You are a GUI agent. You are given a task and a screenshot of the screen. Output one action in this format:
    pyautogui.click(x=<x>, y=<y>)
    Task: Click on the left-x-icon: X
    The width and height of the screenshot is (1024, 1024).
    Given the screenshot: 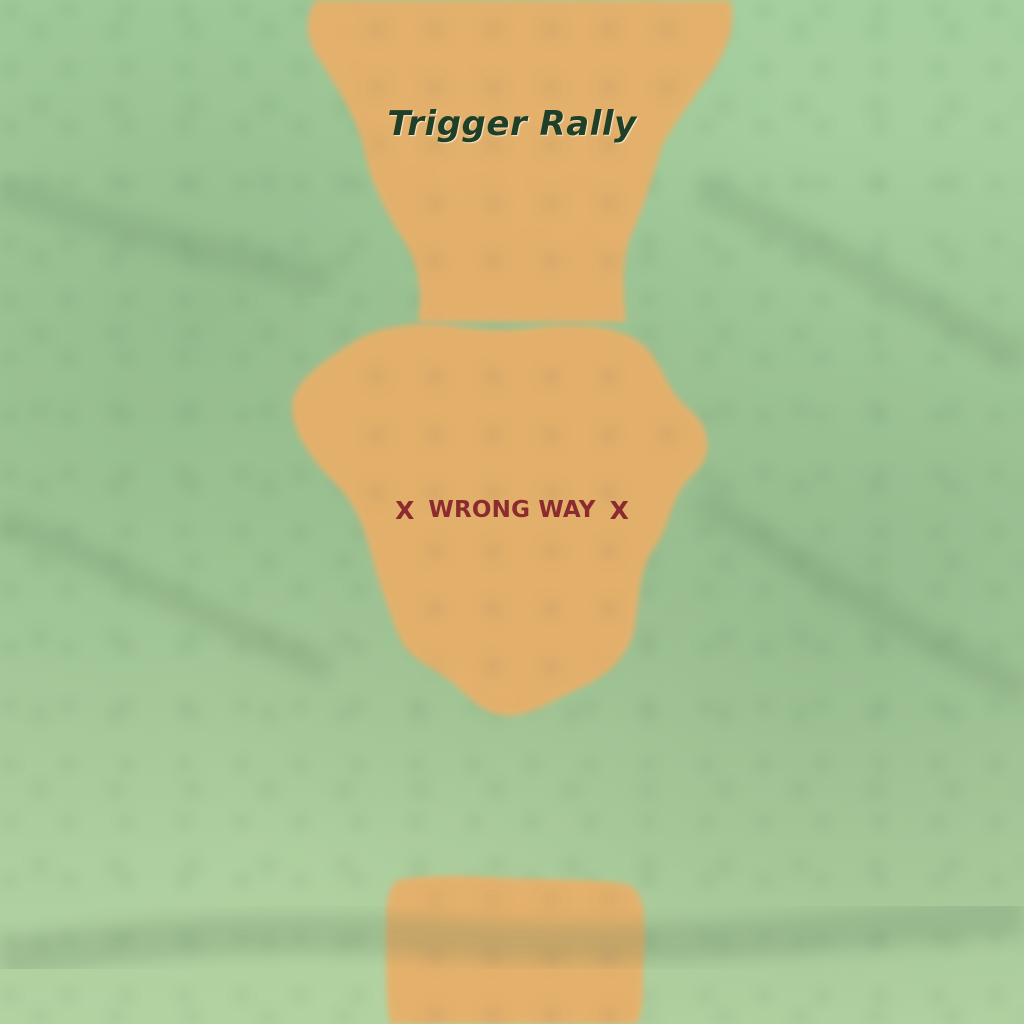 What is the action you would take?
    pyautogui.click(x=405, y=510)
    